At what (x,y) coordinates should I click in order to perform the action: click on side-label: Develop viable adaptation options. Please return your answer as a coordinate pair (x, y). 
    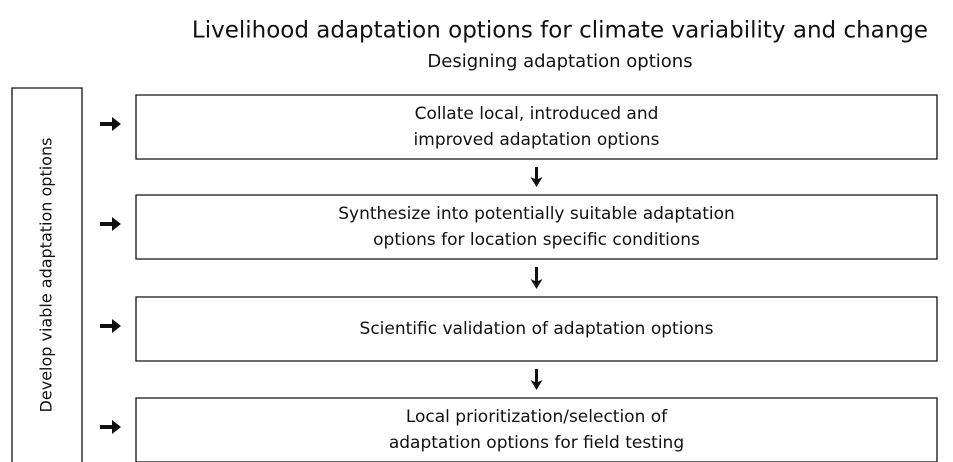
    Looking at the image, I should click on (46, 275).